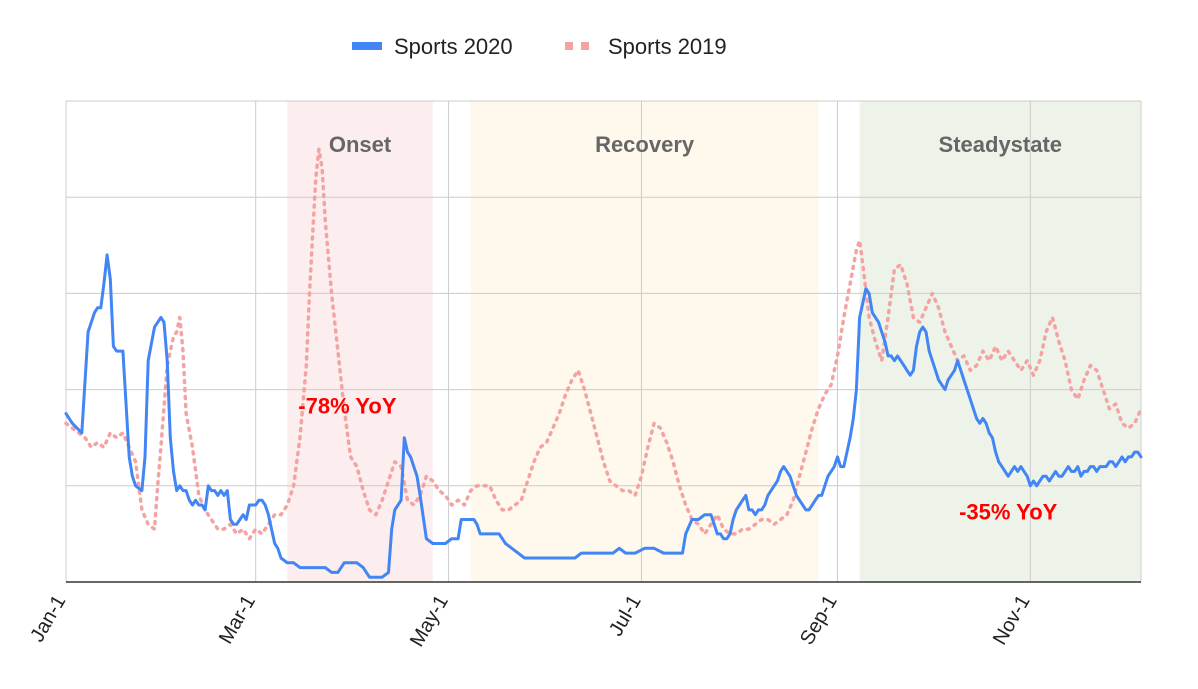  I want to click on phase-label-recovery: Recovery, so click(645, 144).